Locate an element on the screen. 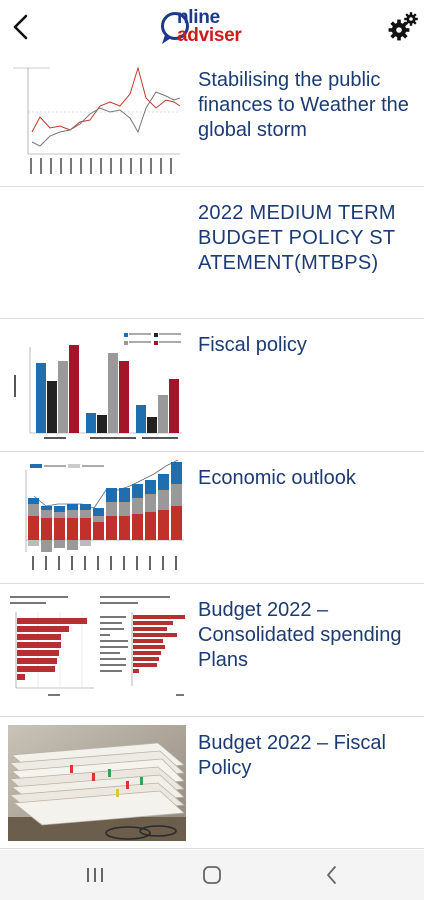  gears-icon is located at coordinates (403, 26).